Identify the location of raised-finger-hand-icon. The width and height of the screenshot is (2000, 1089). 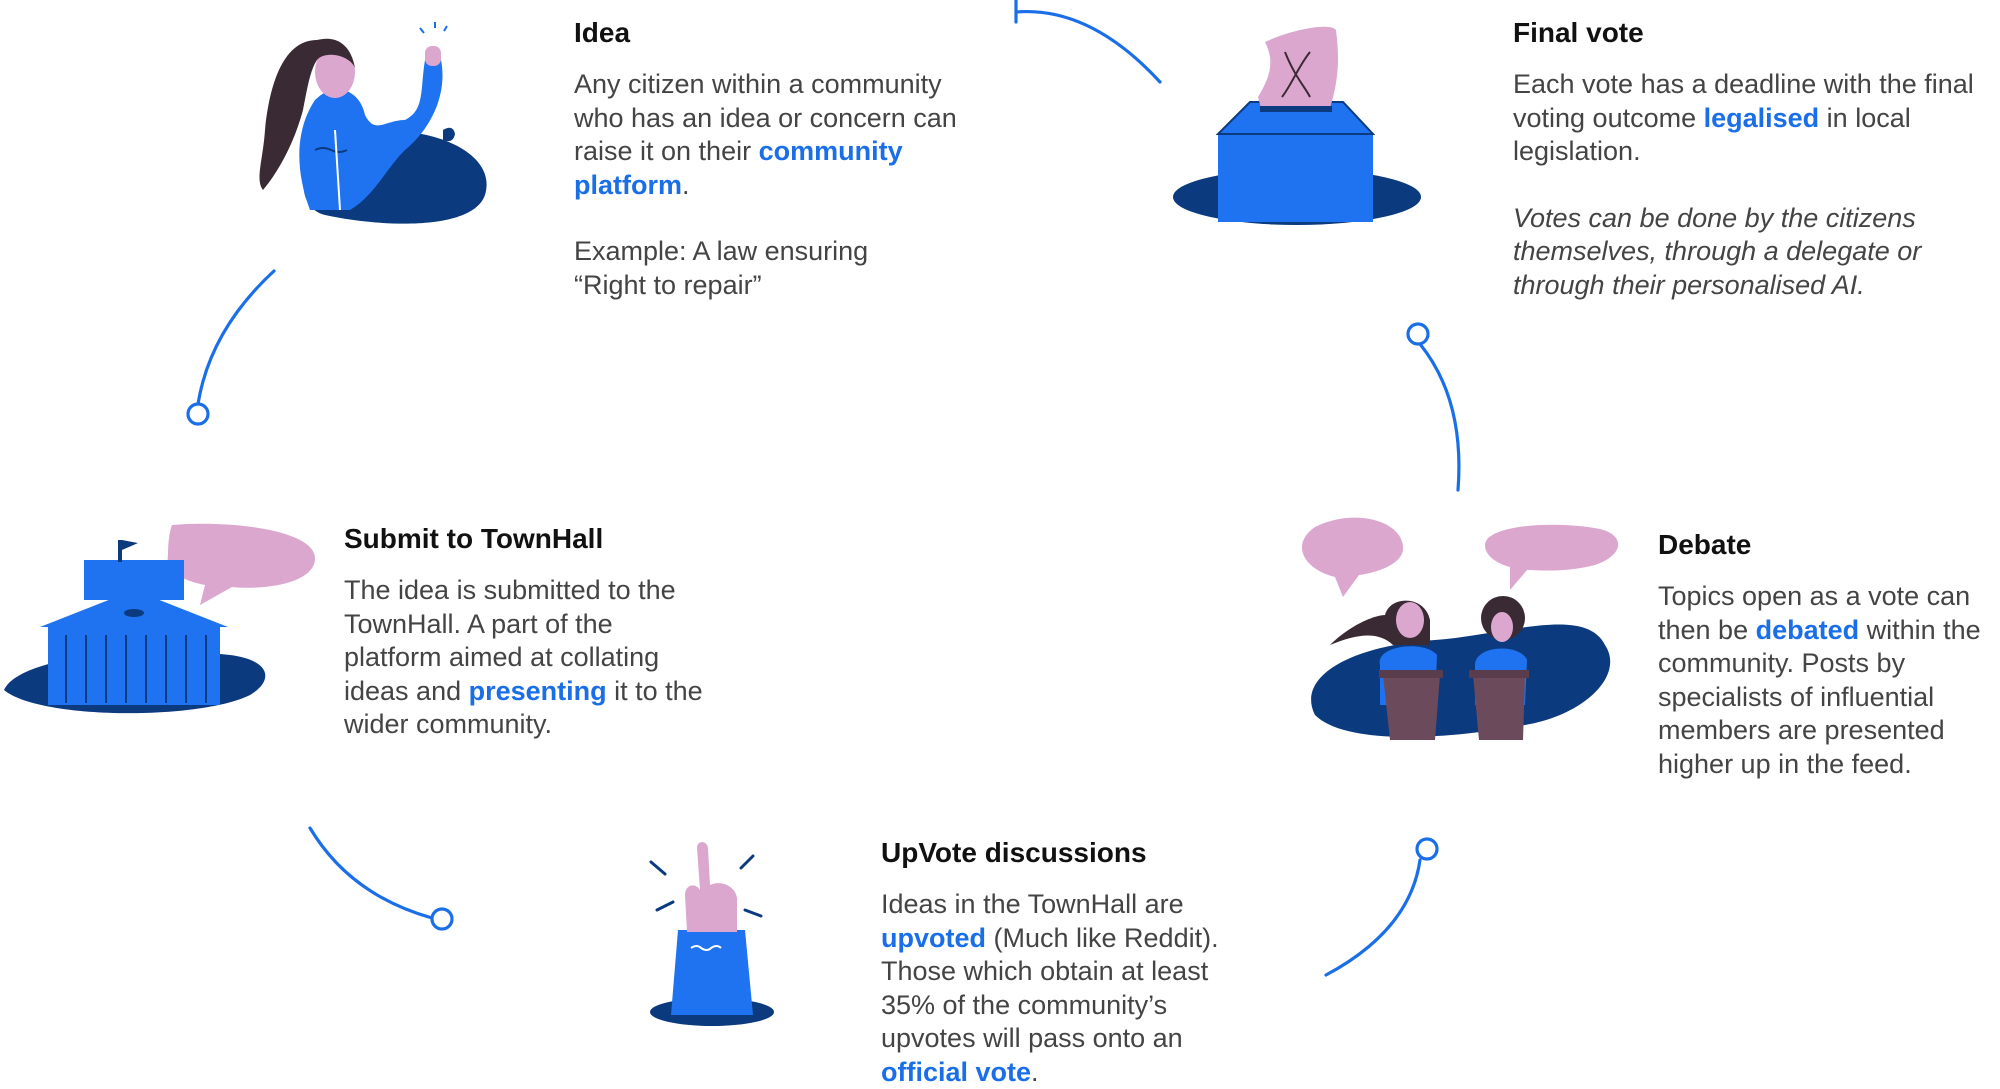
(711, 934).